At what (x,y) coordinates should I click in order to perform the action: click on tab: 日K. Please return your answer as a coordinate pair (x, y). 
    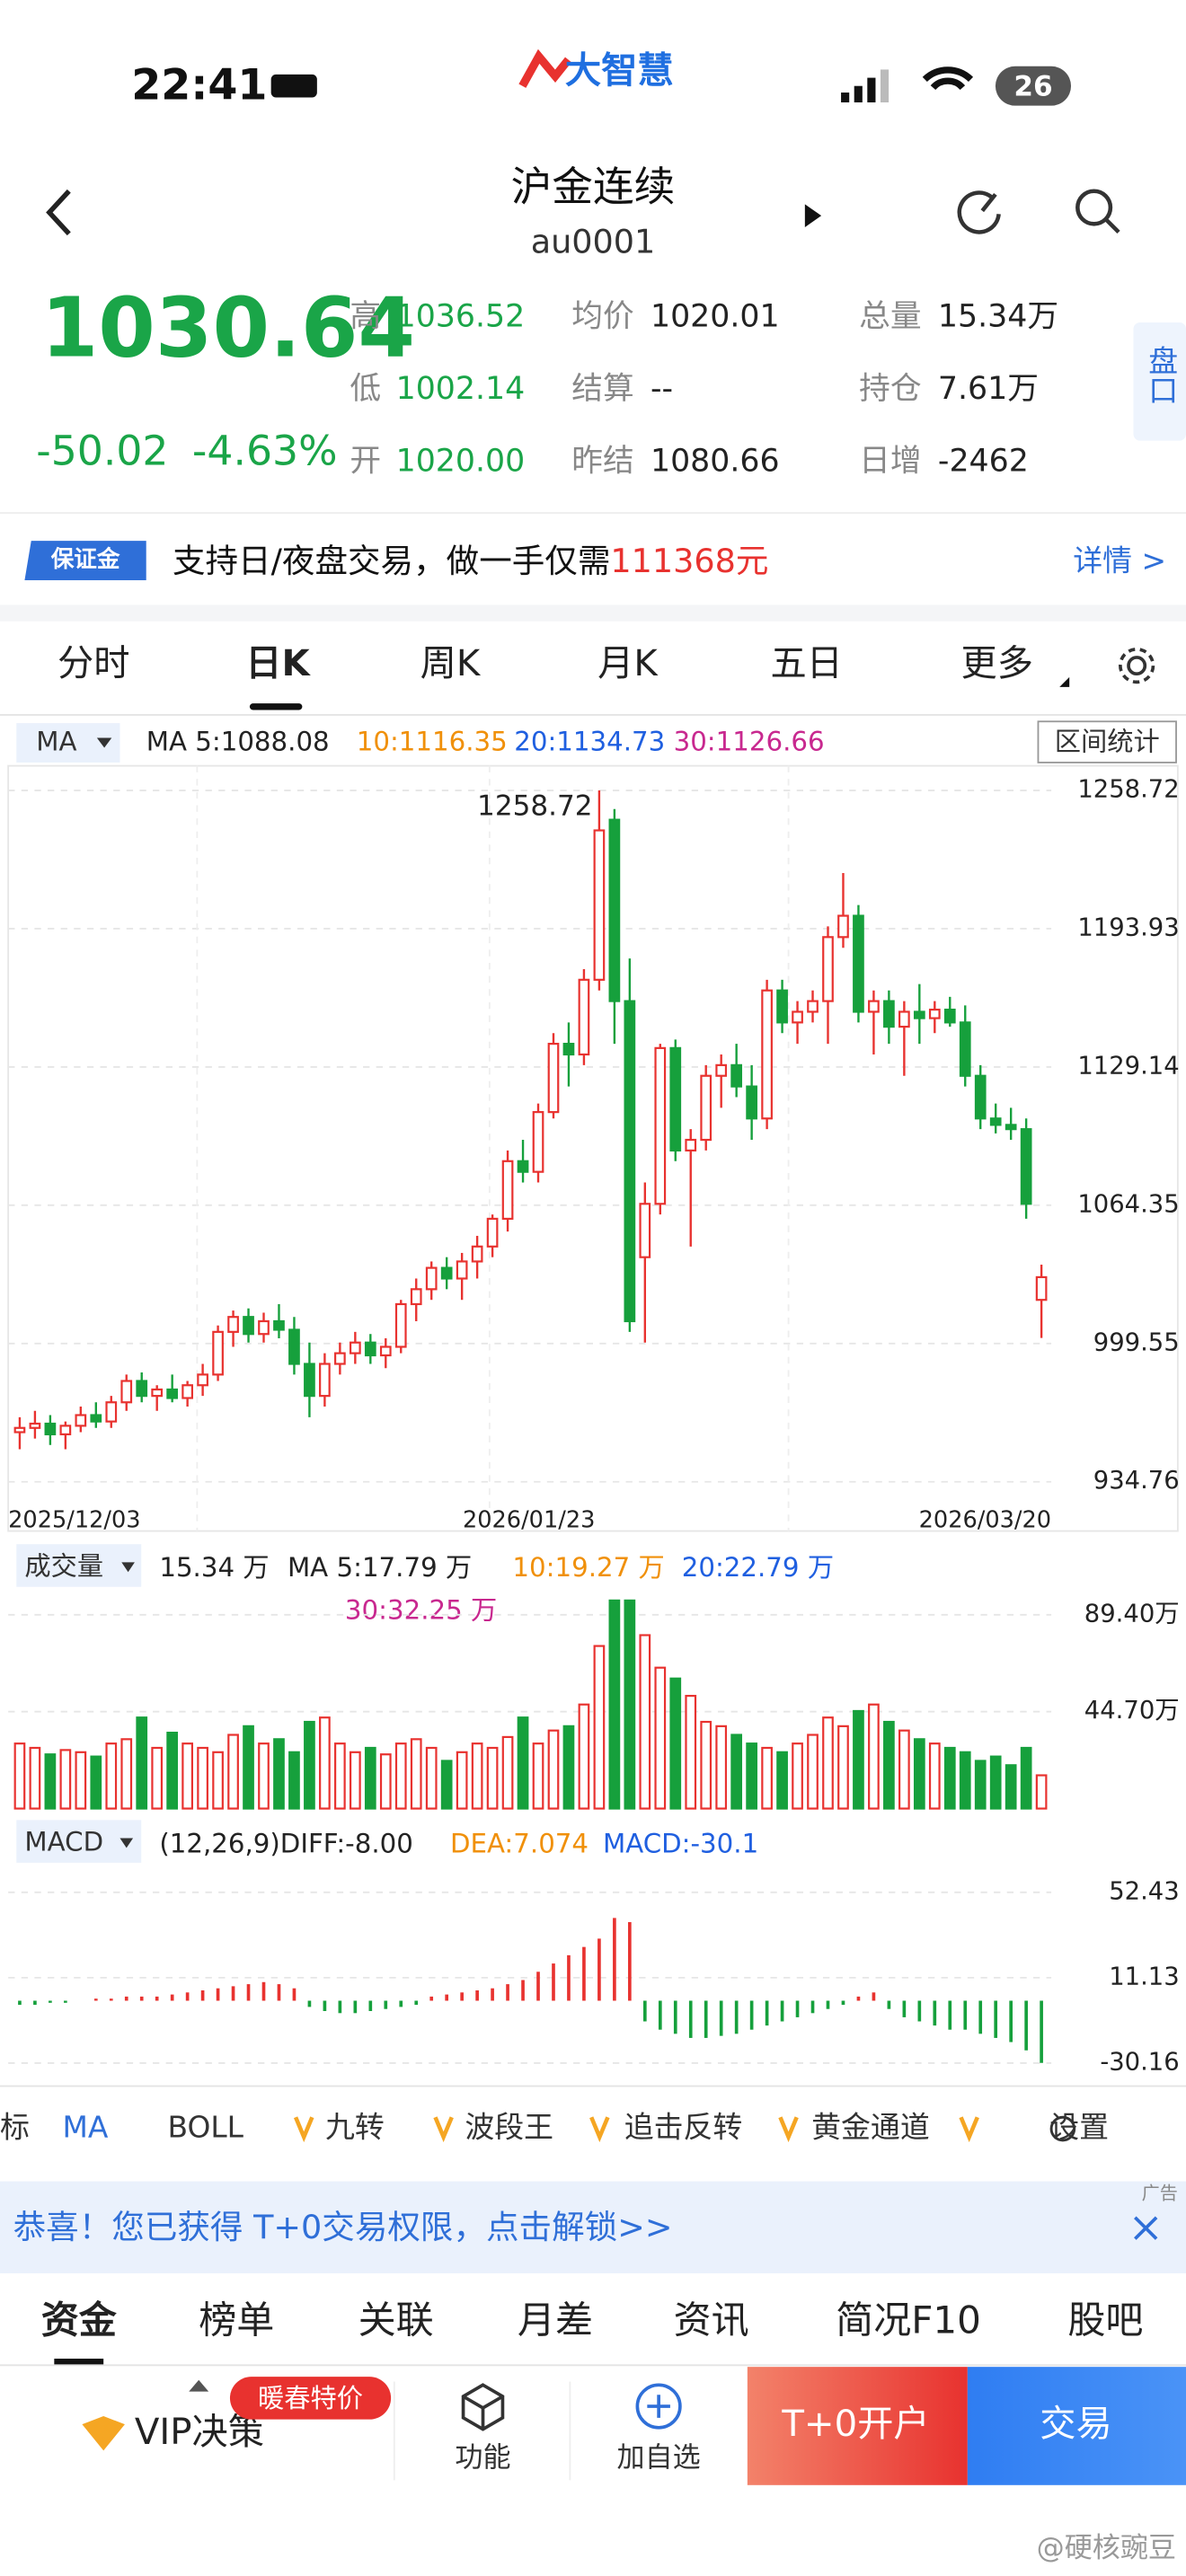
    Looking at the image, I should click on (278, 663).